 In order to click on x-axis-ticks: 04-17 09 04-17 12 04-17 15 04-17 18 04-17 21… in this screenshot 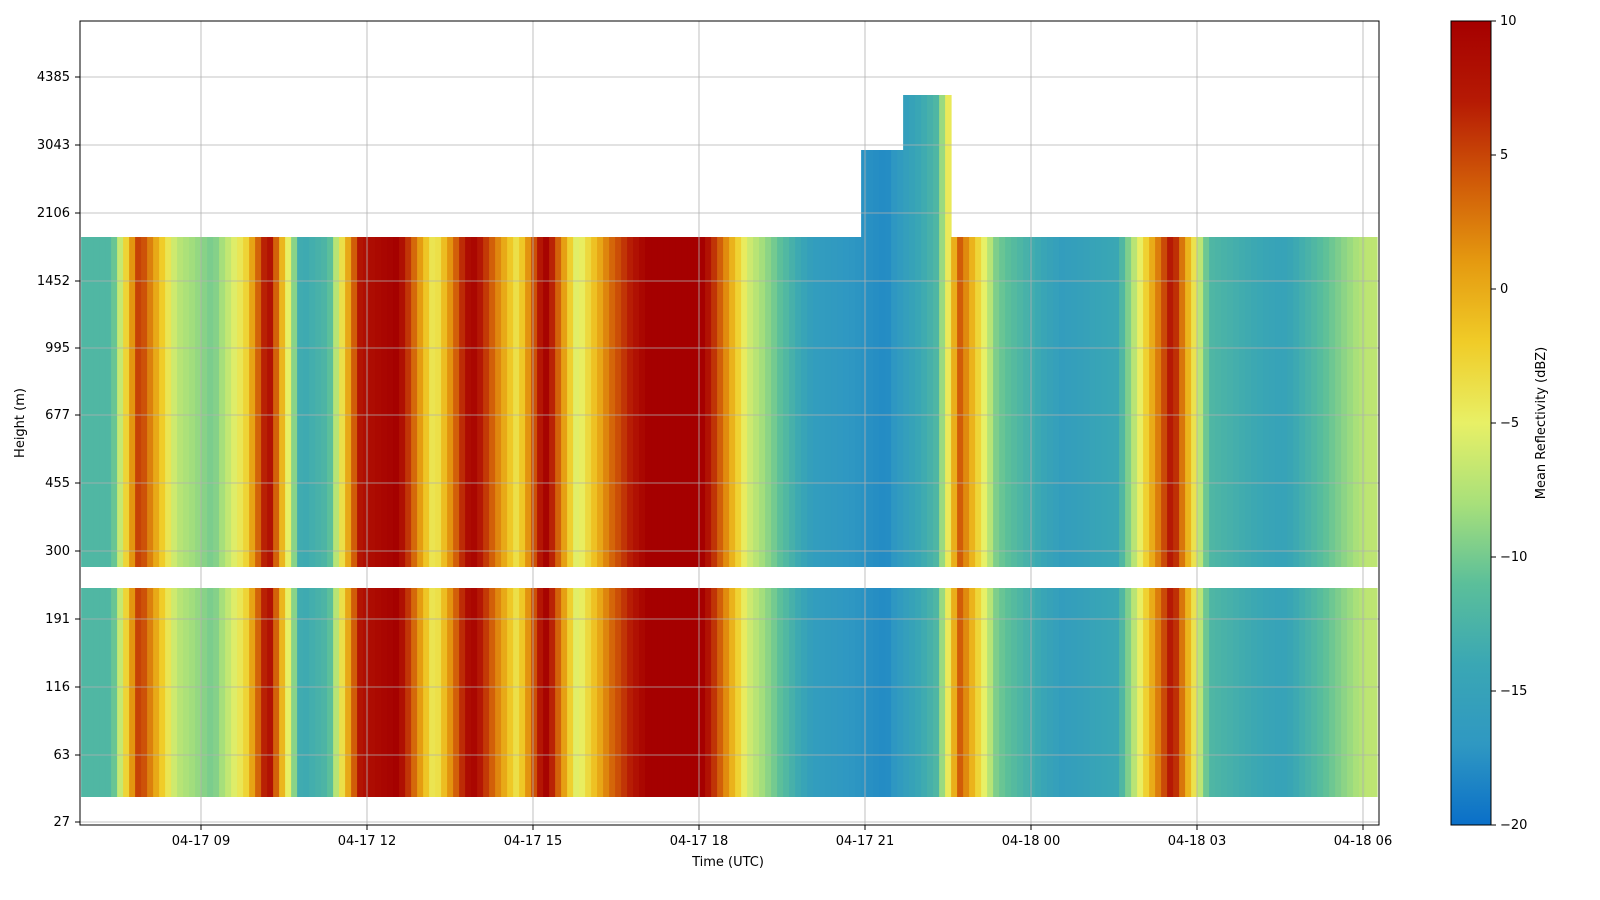, I will do `click(782, 837)`.